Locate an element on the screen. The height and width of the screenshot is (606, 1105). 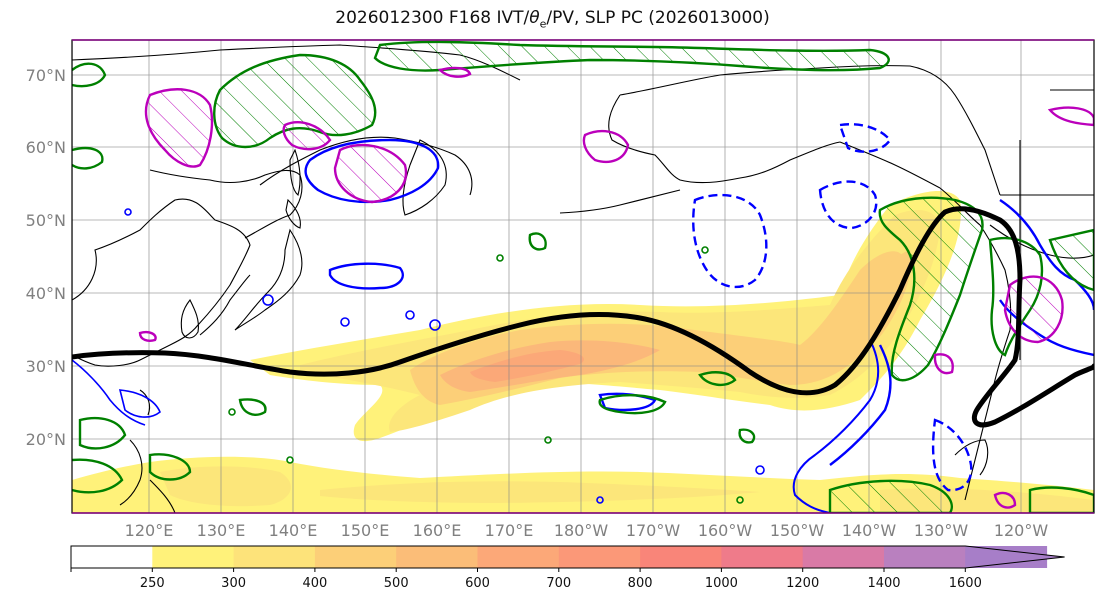
colorbar-outline is located at coordinates (567, 557).